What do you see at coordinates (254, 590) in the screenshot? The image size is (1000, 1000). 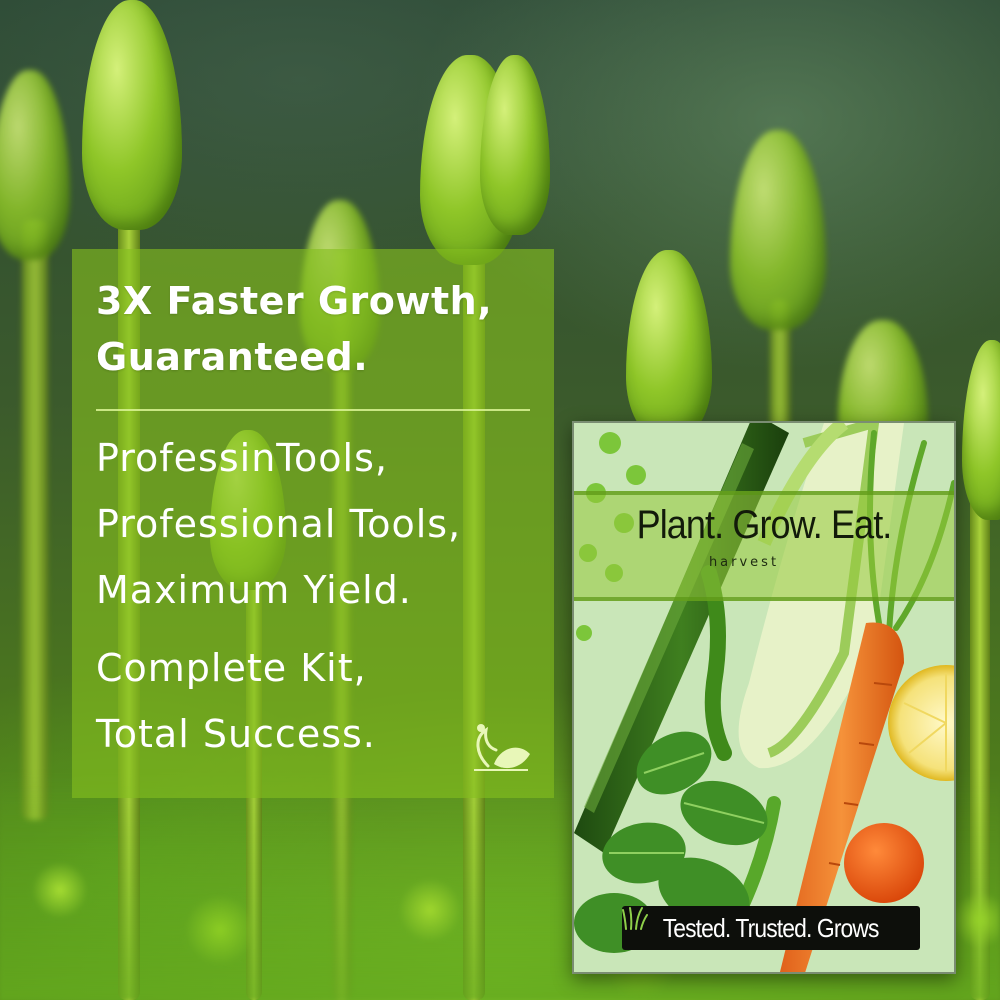 I see `benefit-line-3: Maximum Yield.` at bounding box center [254, 590].